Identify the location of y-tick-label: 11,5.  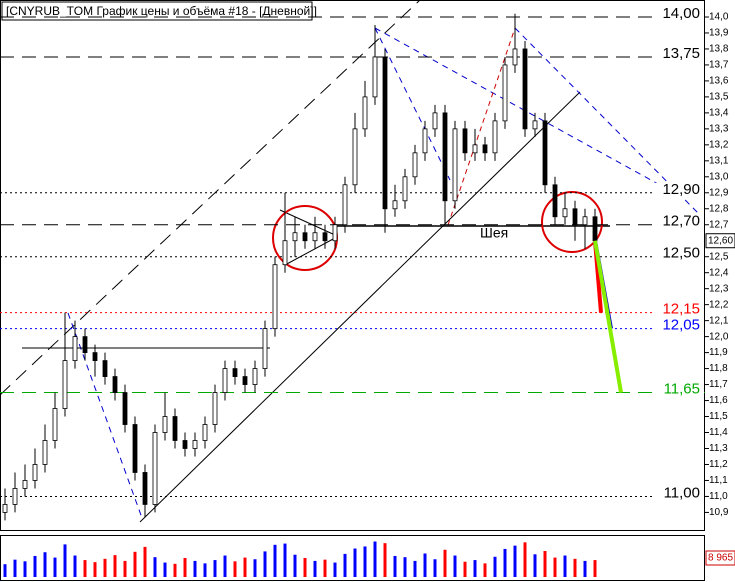
(718, 416).